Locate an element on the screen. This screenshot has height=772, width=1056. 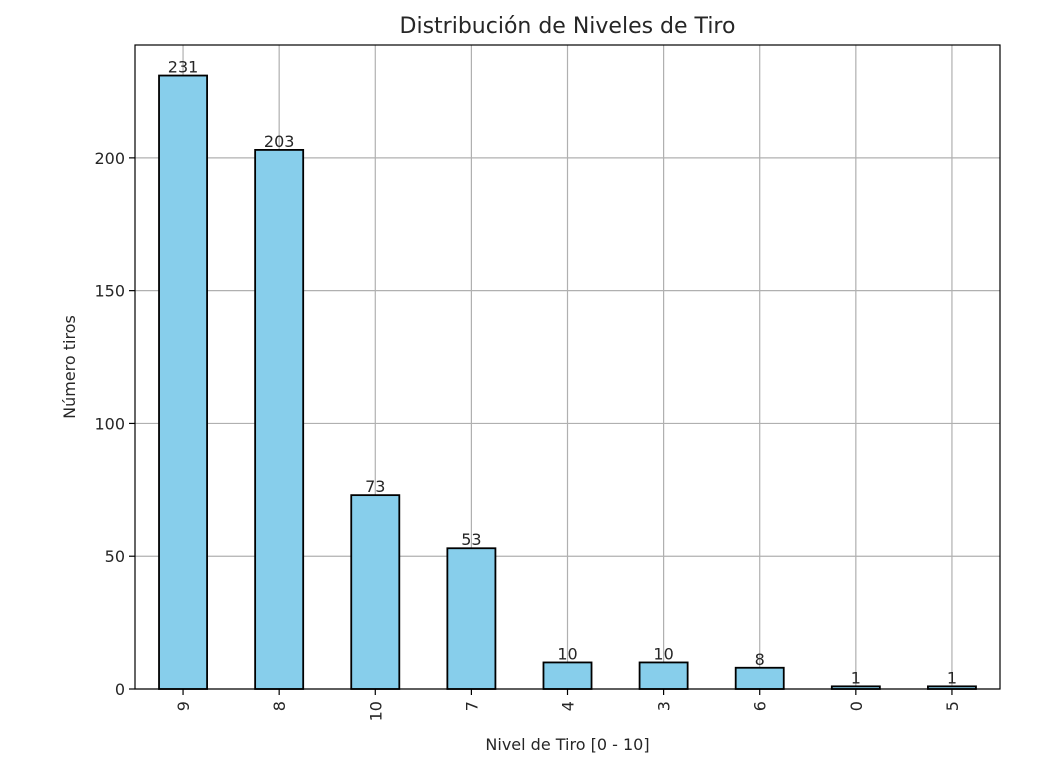
chart-title: Distribución de Niveles de Tiro is located at coordinates (568, 26).